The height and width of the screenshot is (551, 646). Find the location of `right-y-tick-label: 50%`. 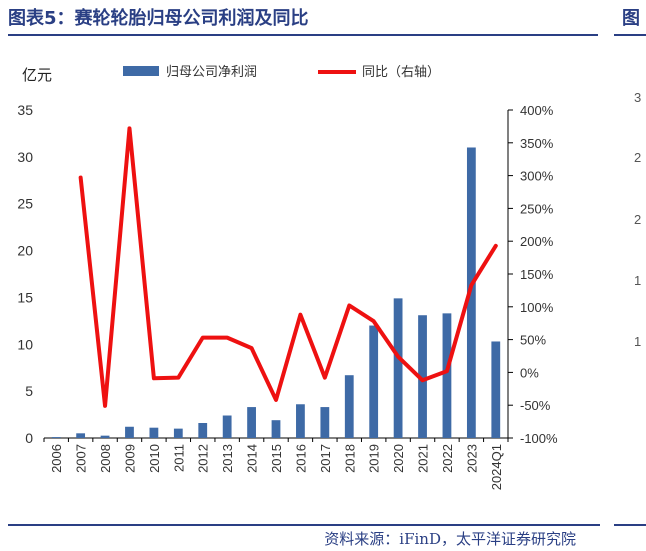

right-y-tick-label: 50% is located at coordinates (533, 340).